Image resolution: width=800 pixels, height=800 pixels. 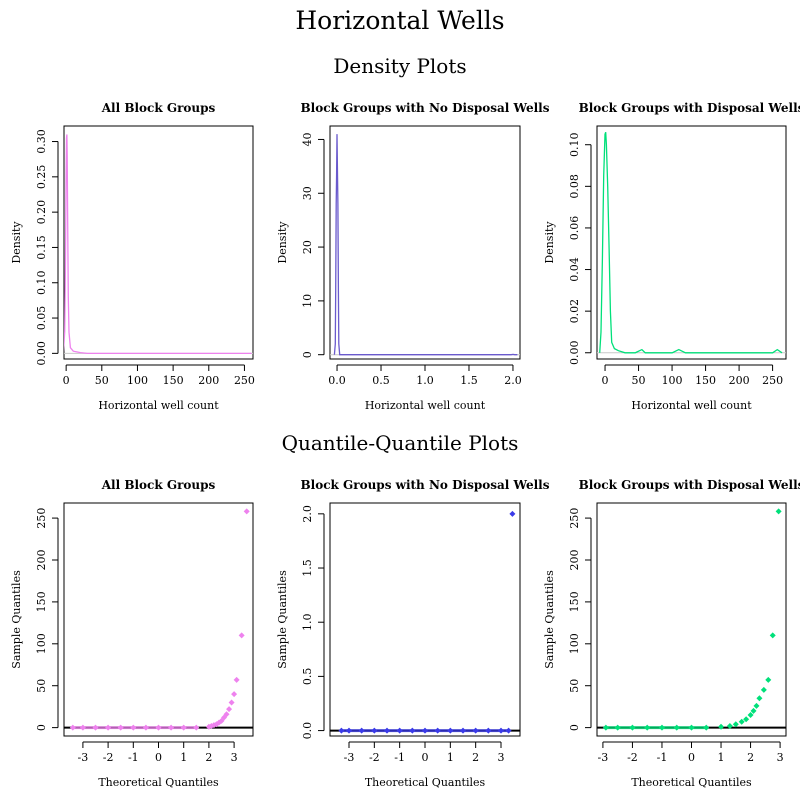 What do you see at coordinates (307, 139) in the screenshot?
I see `y-tick-label: 40` at bounding box center [307, 139].